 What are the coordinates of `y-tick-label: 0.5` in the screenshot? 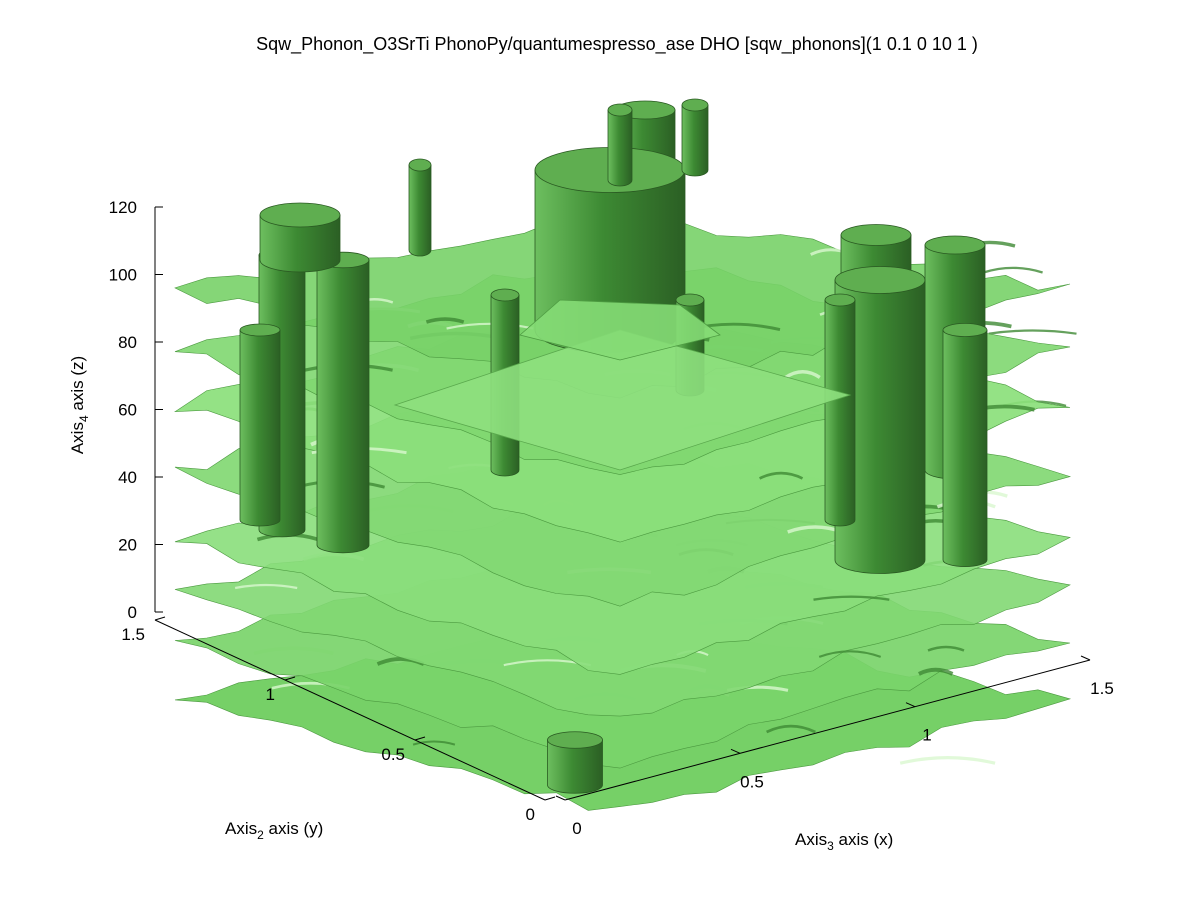 It's located at (393, 754).